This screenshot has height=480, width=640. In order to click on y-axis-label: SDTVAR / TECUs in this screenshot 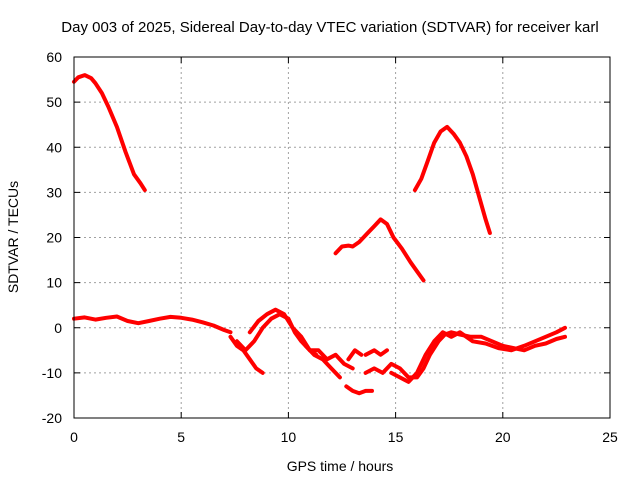, I will do `click(13, 237)`.